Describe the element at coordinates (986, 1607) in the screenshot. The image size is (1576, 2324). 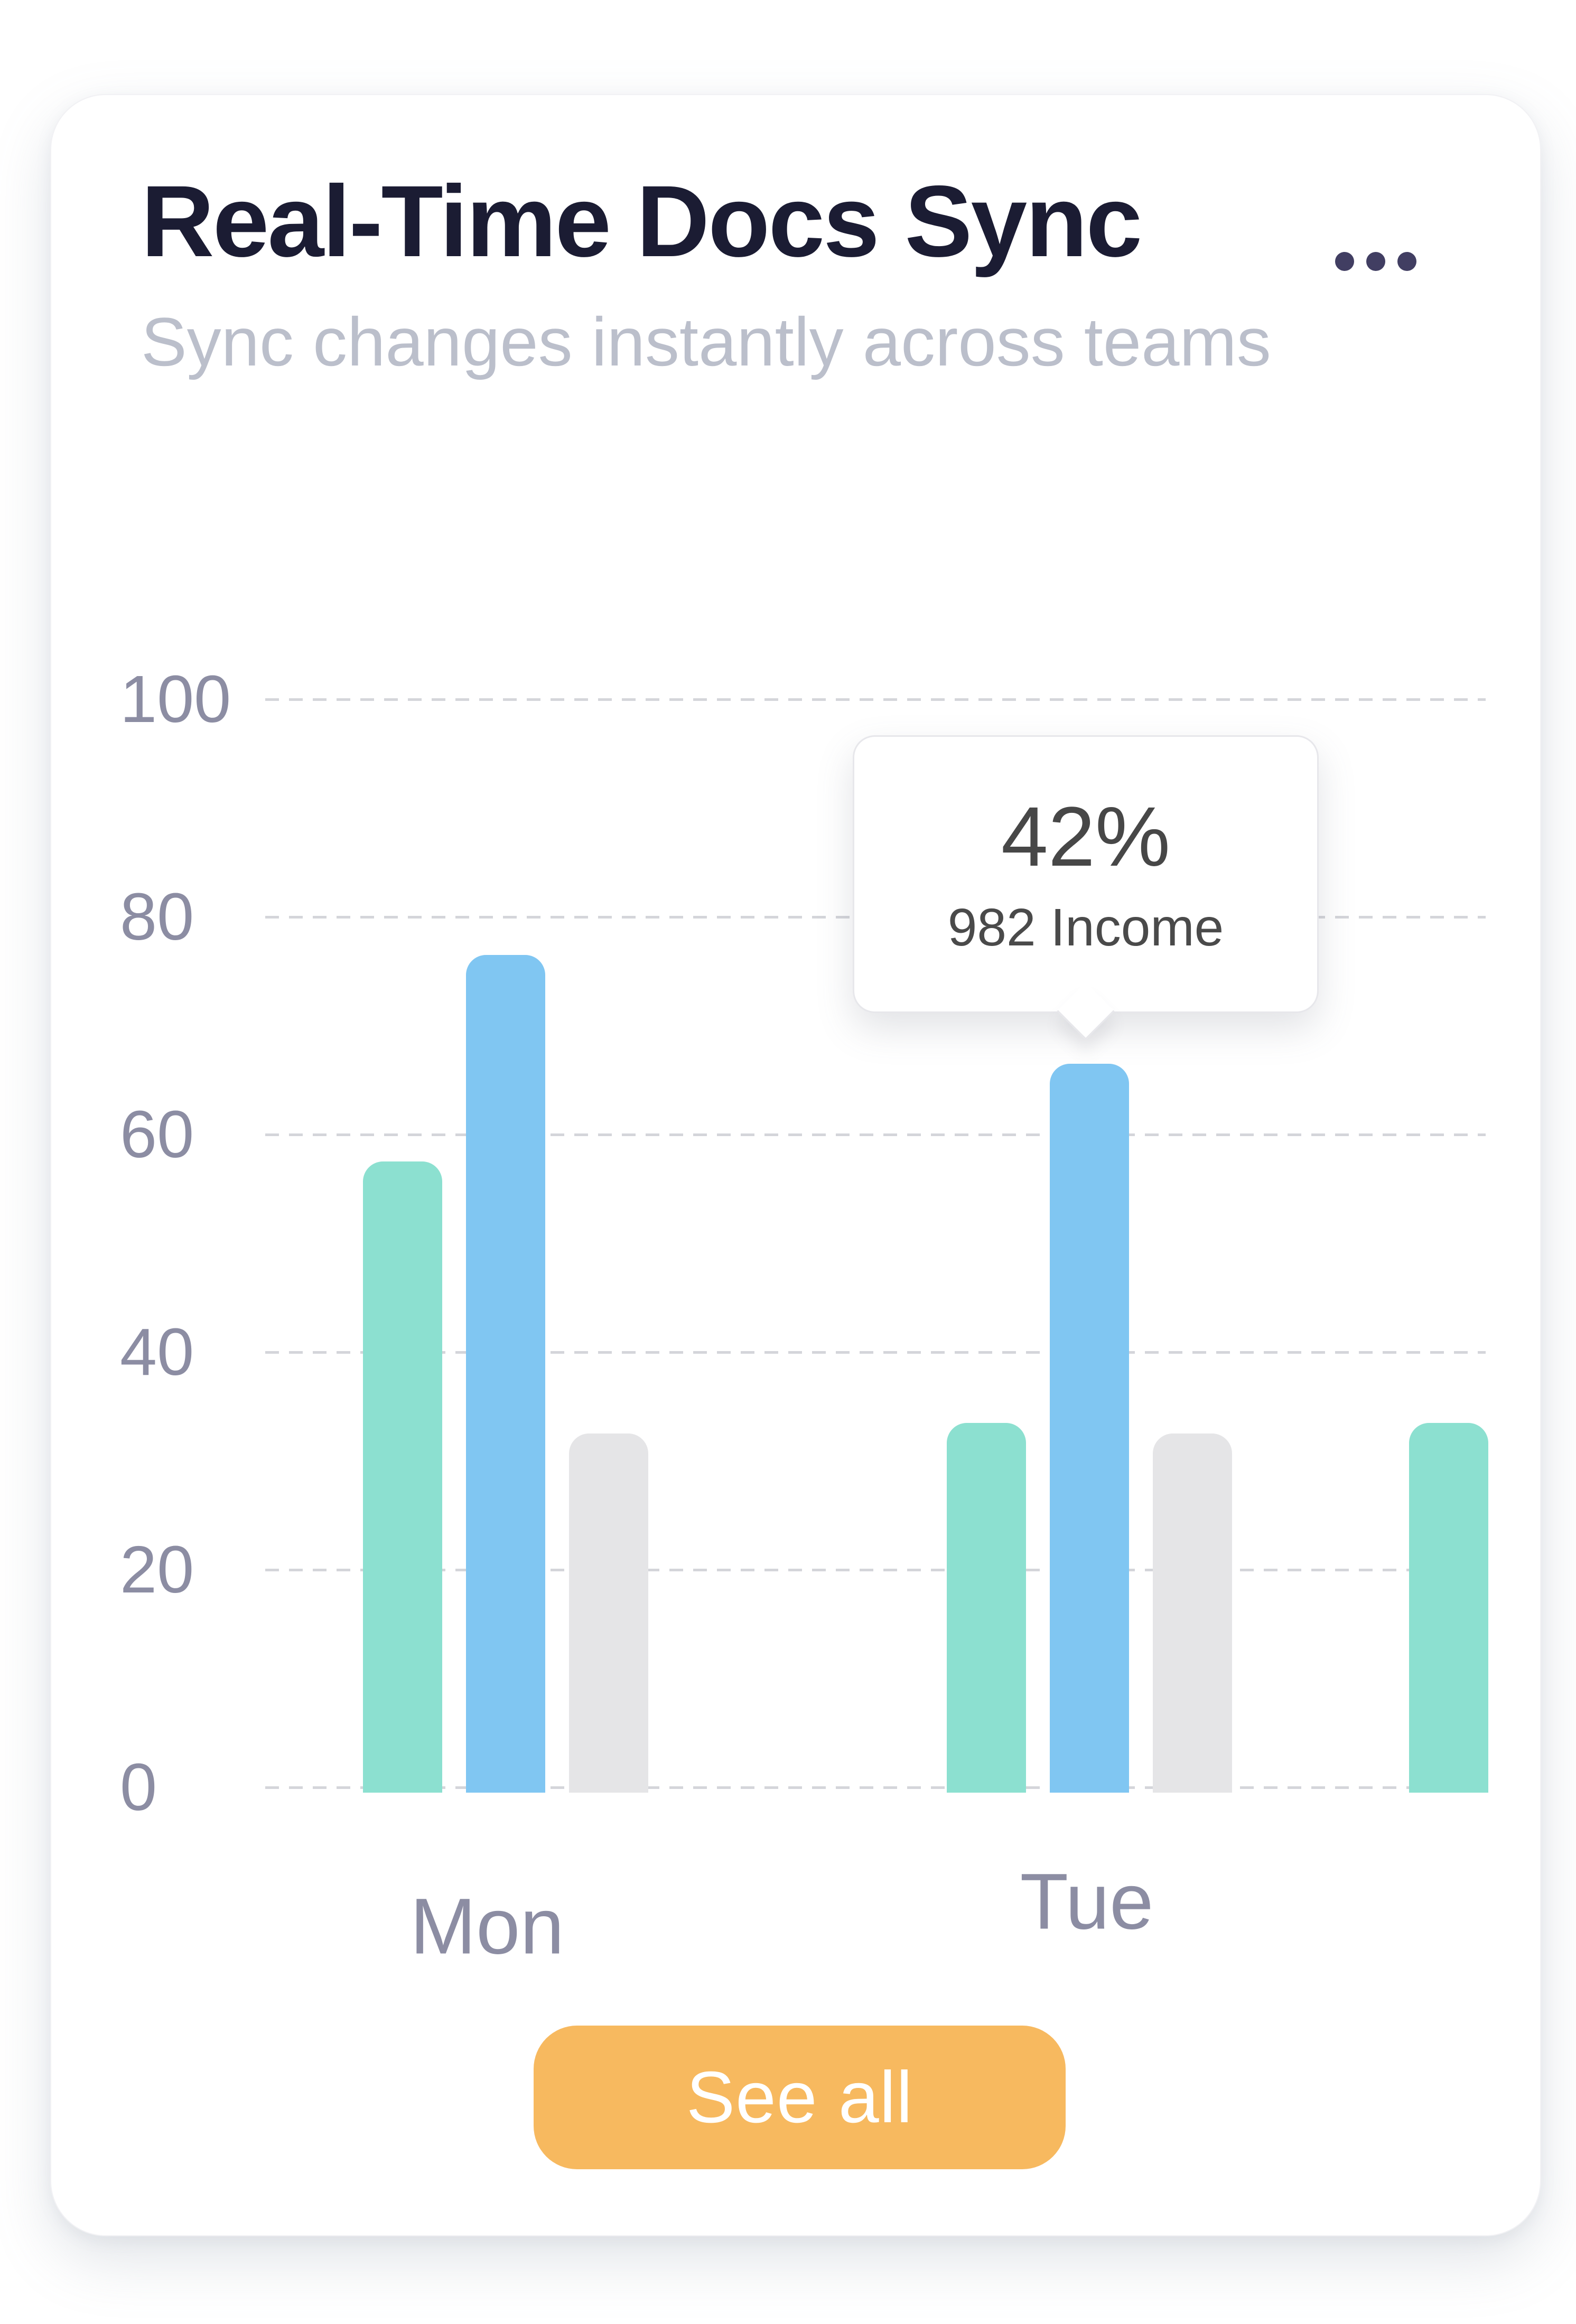
I see `bar-teal-tue` at that location.